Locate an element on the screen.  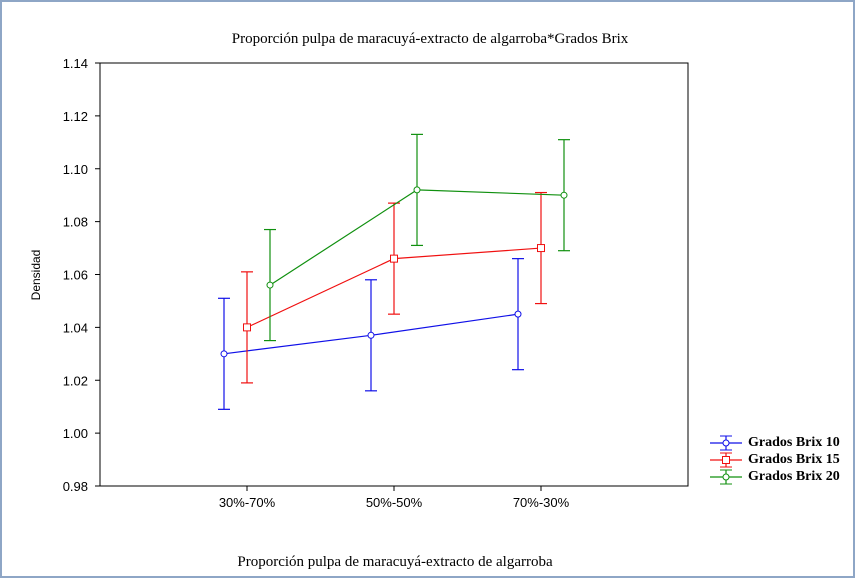
y-tick-label: 1.08 is located at coordinates (75, 222).